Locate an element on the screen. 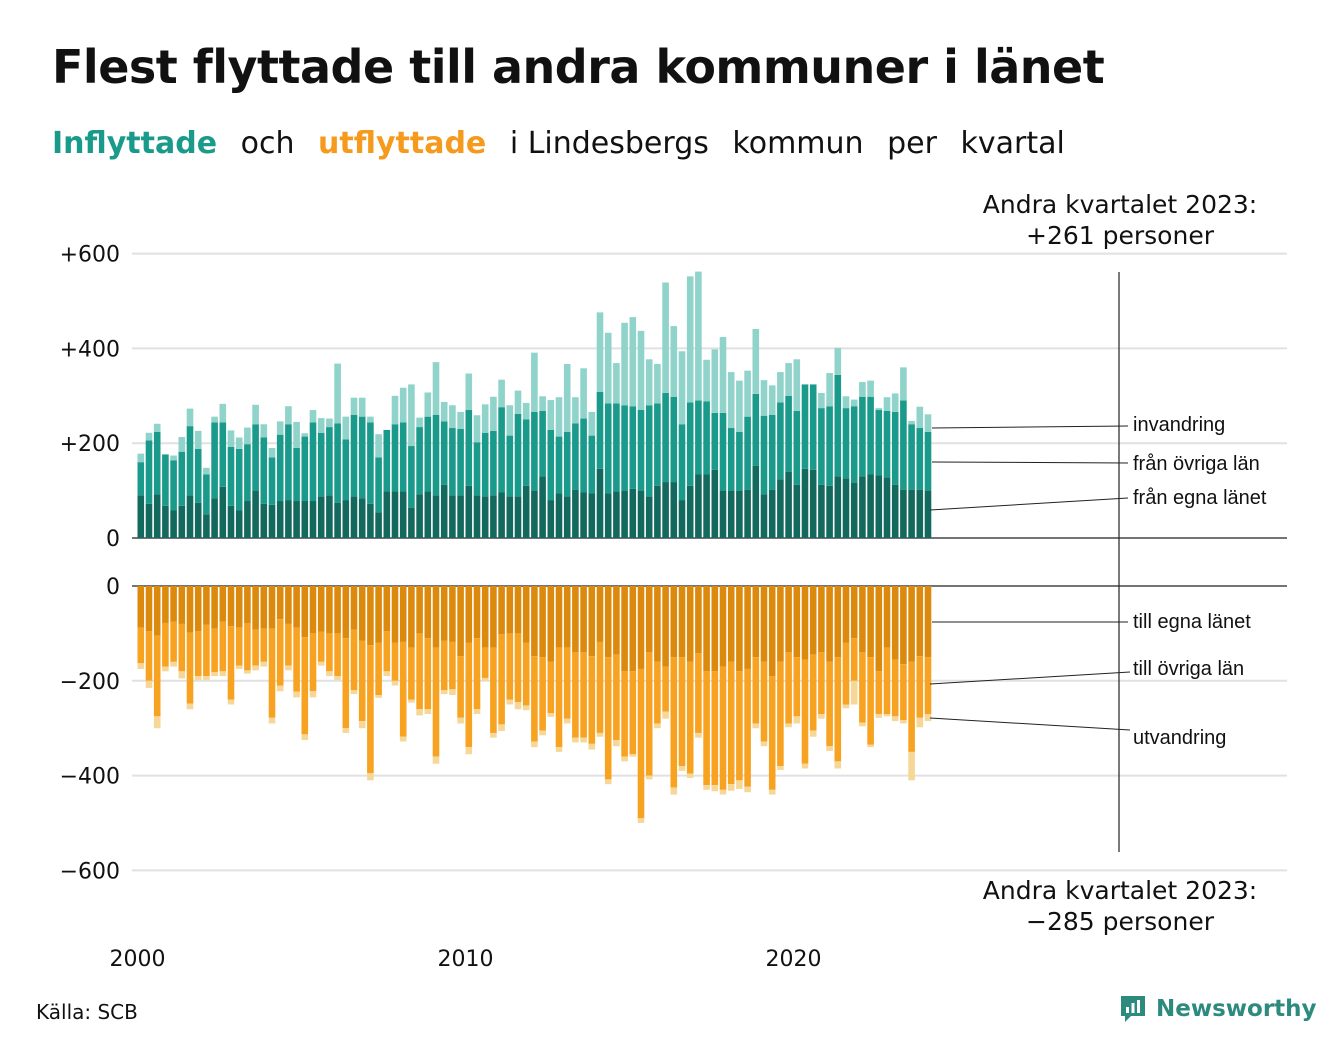  x-tick-label: 2010 is located at coordinates (466, 959).